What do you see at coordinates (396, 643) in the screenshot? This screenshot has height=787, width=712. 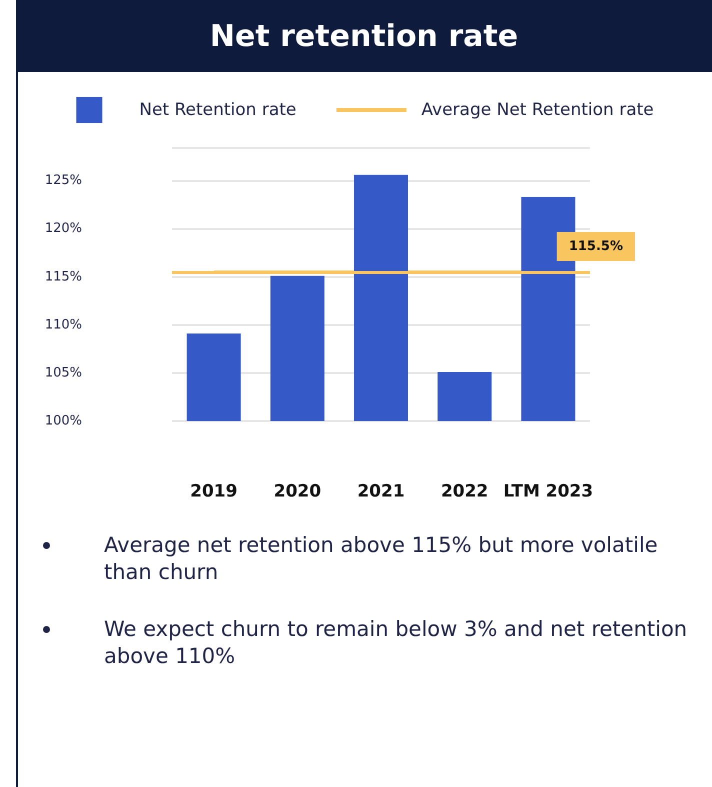 I see `text: We expect churn to remain below 3% and net retention above 110%` at bounding box center [396, 643].